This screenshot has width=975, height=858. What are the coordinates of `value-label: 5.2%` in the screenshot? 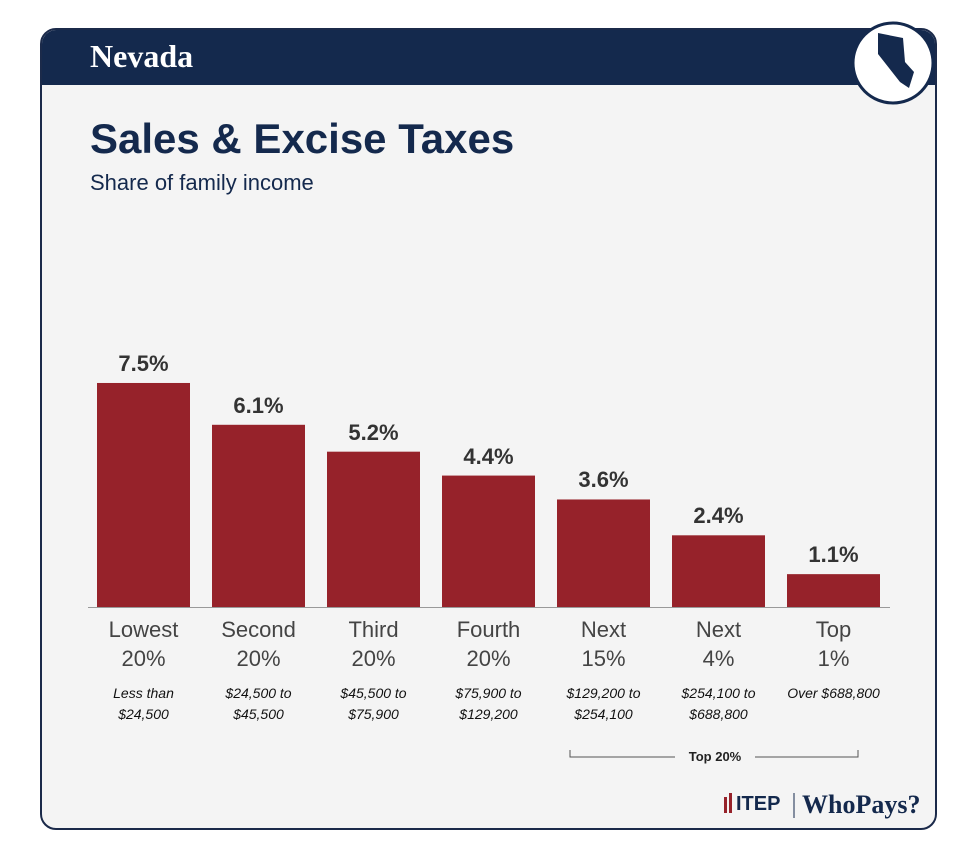 It's located at (373, 432).